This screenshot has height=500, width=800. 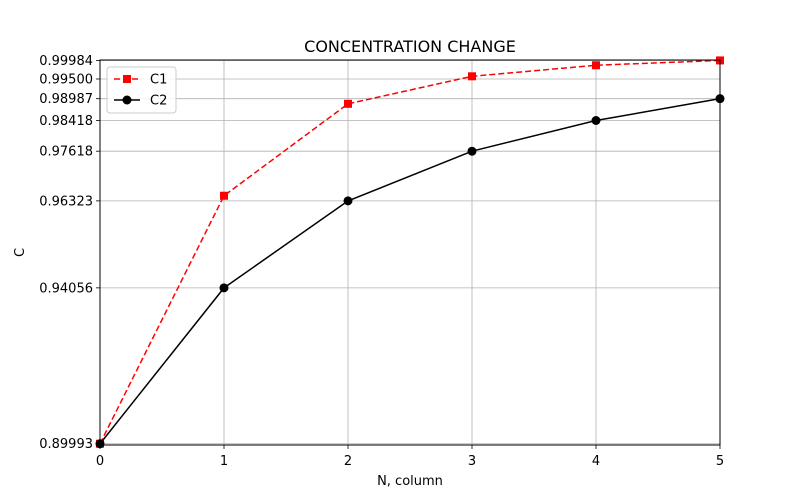 I want to click on y-tick-label: 0.98987, so click(x=66, y=99).